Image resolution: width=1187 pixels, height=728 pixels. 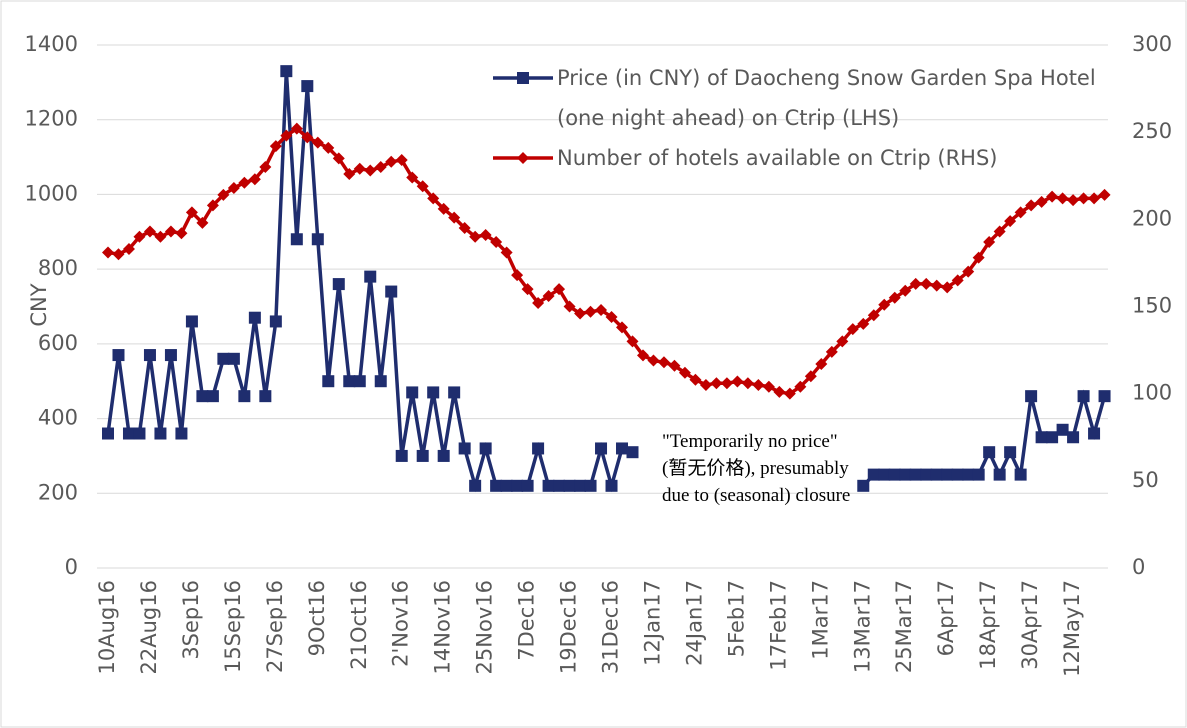 What do you see at coordinates (443, 627) in the screenshot?
I see `x-tick-label: 14Nov16` at bounding box center [443, 627].